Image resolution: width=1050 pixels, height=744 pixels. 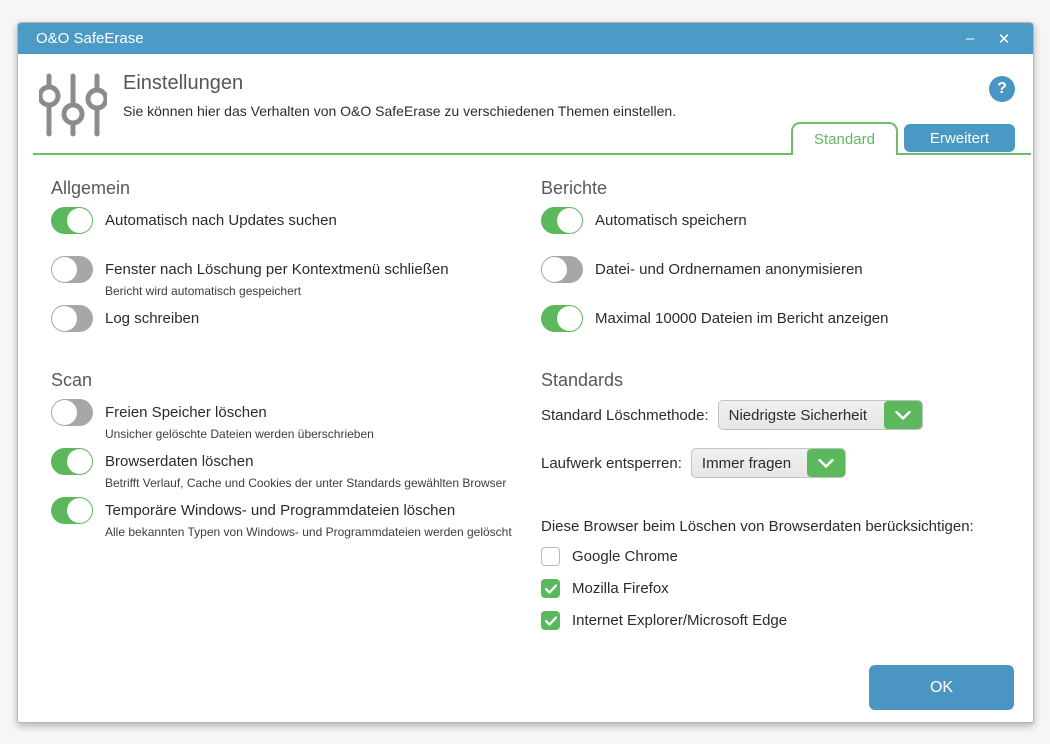 What do you see at coordinates (970, 38) in the screenshot?
I see `minimize-icon: –` at bounding box center [970, 38].